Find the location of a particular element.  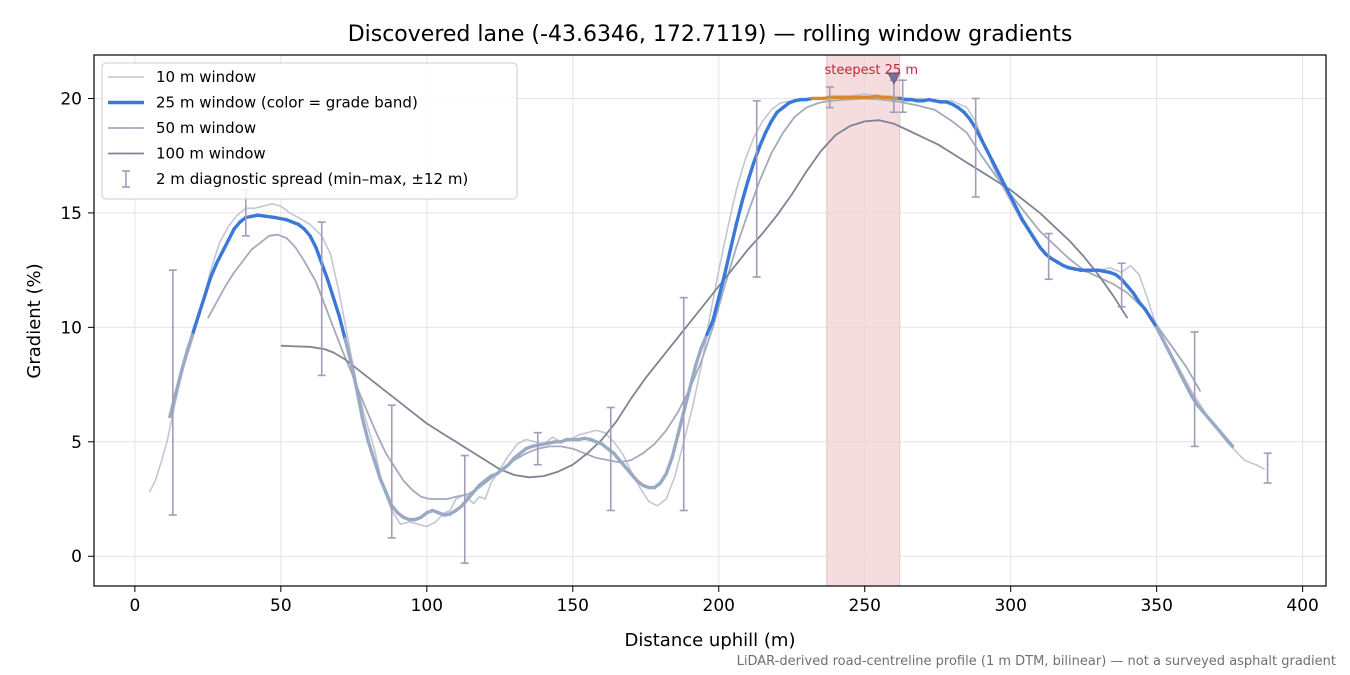

legend-box is located at coordinates (309, 131).